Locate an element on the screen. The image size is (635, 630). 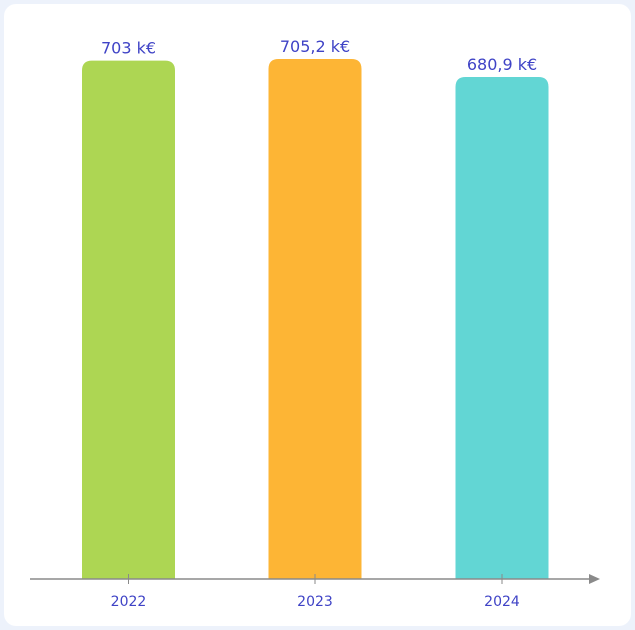
data-label-2022: 703 k€ is located at coordinates (128, 48).